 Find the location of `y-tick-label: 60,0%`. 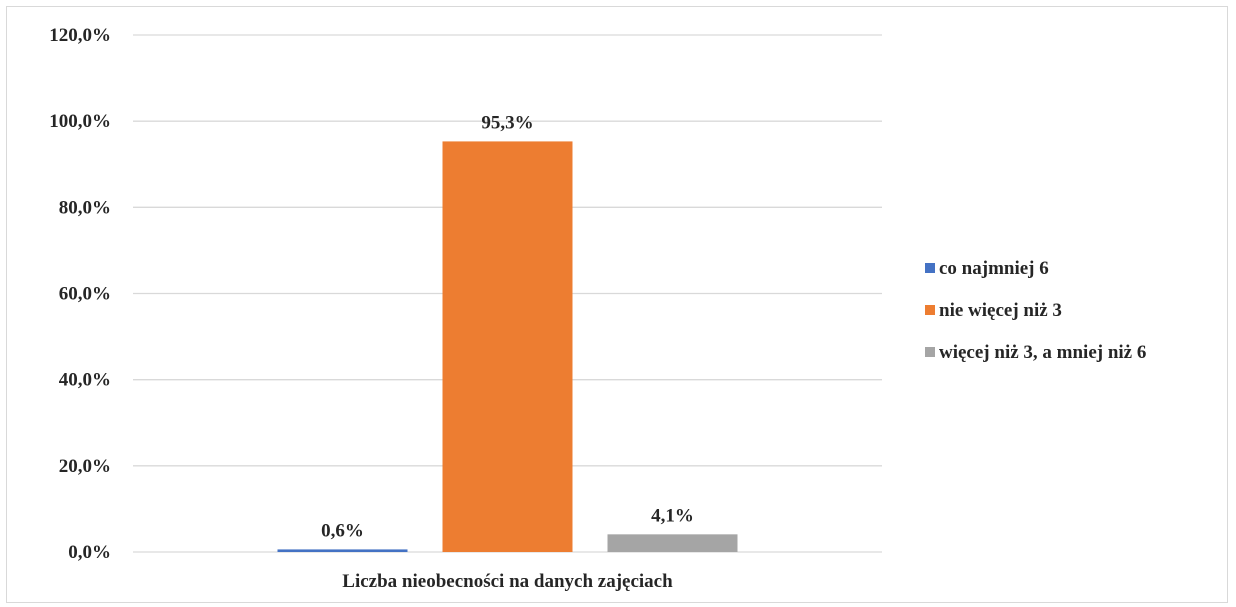

y-tick-label: 60,0% is located at coordinates (85, 294).